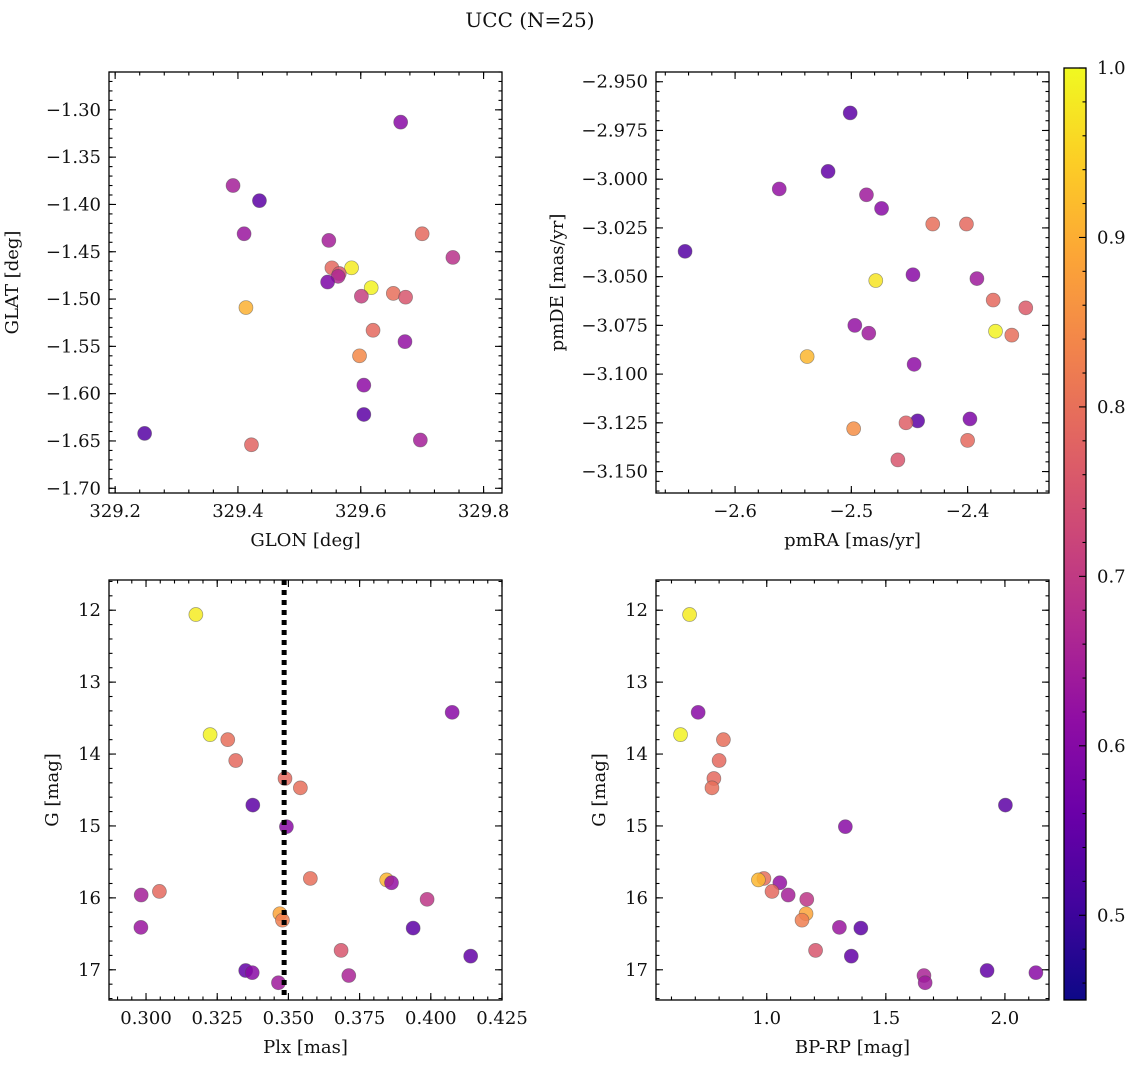 The image size is (1136, 1068). Describe the element at coordinates (360, 1018) in the screenshot. I see `x-tick-label: 0.375` at that location.